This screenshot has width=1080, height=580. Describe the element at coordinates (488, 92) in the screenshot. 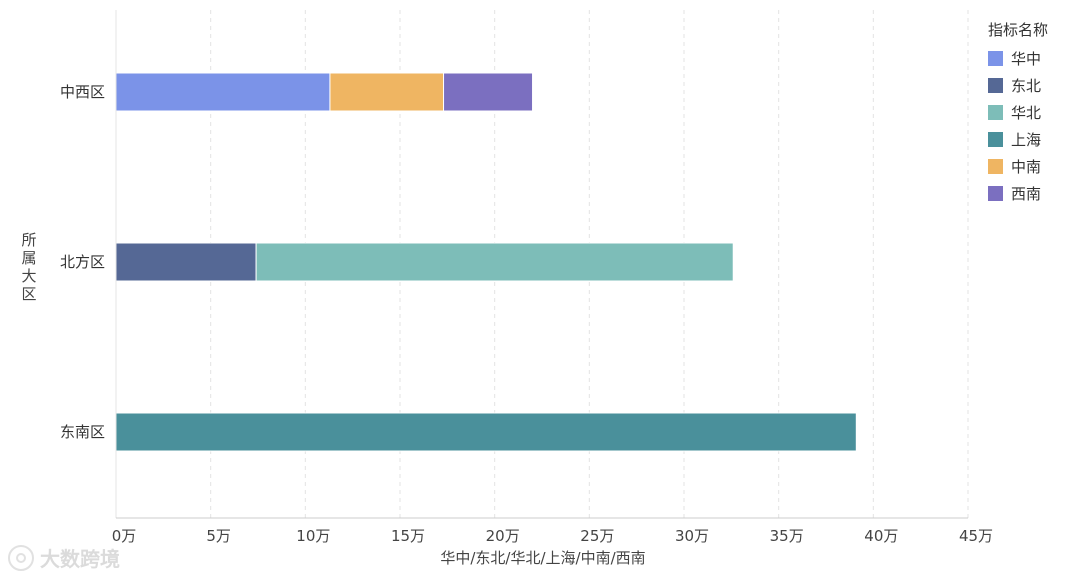

I see `bar-西南` at that location.